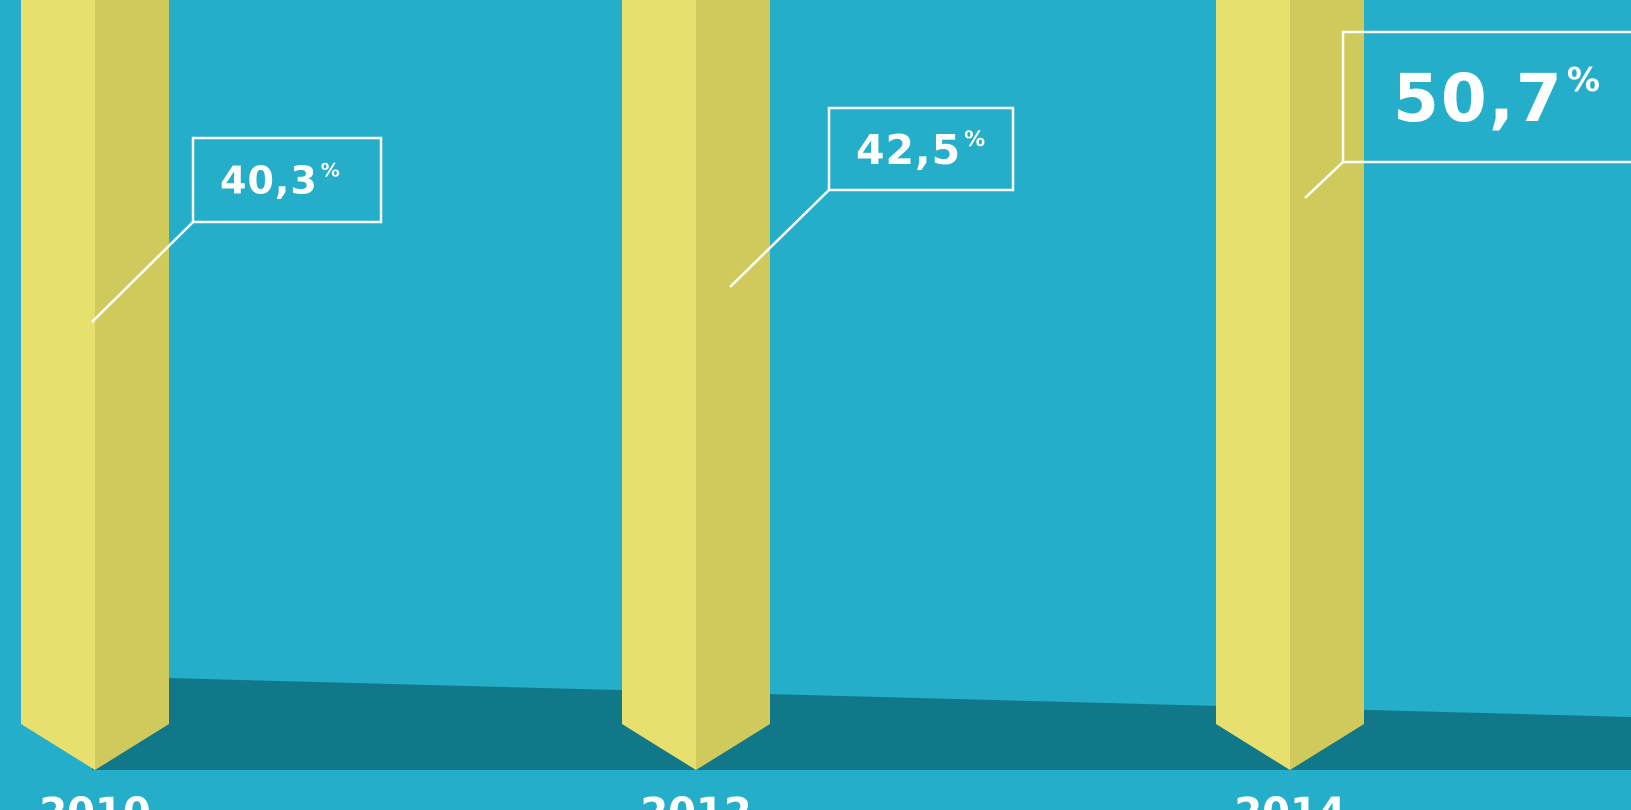  I want to click on data-label-value: 50,7, so click(1478, 98).